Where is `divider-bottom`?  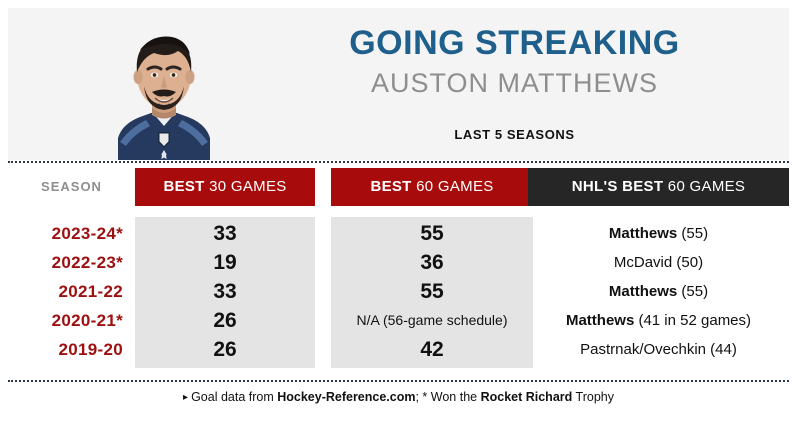
divider-bottom is located at coordinates (398, 381).